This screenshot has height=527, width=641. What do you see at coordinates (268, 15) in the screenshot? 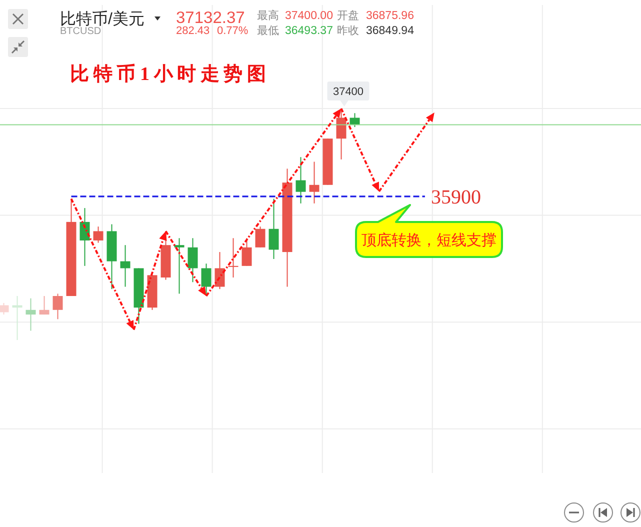
I see `text: 最高` at bounding box center [268, 15].